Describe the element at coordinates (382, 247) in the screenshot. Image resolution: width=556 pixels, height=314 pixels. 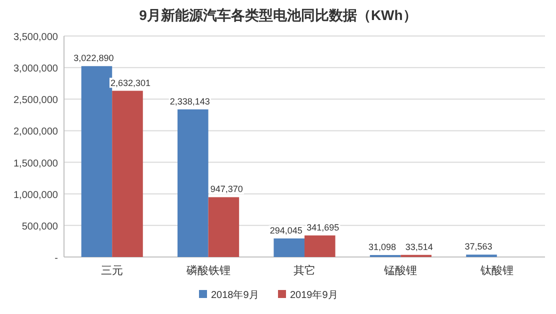
I see `data-label: 31,098` at that location.